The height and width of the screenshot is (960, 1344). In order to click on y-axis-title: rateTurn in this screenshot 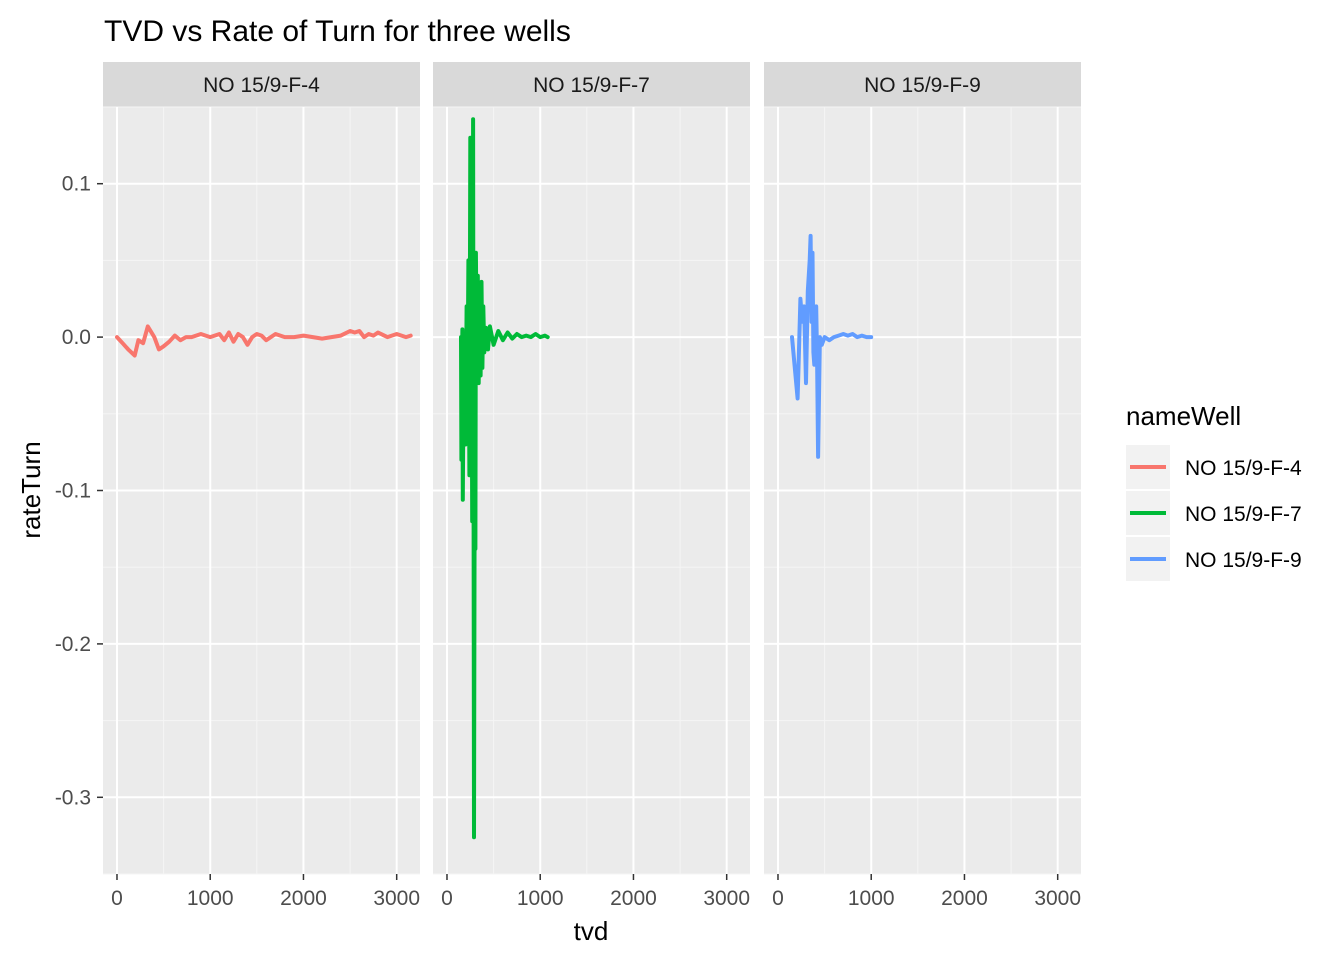, I will do `click(31, 489)`.